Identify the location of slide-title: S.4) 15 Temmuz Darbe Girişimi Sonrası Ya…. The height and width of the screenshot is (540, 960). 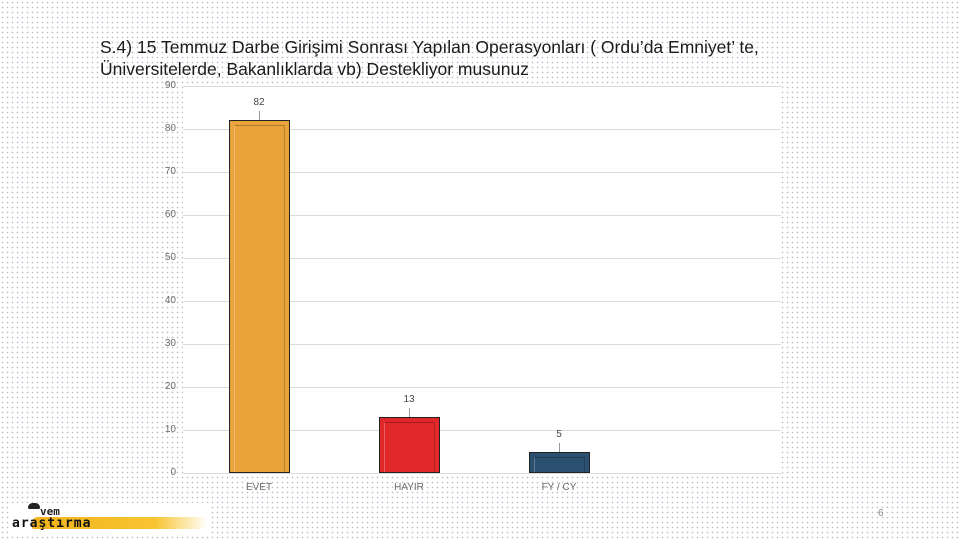
(429, 58).